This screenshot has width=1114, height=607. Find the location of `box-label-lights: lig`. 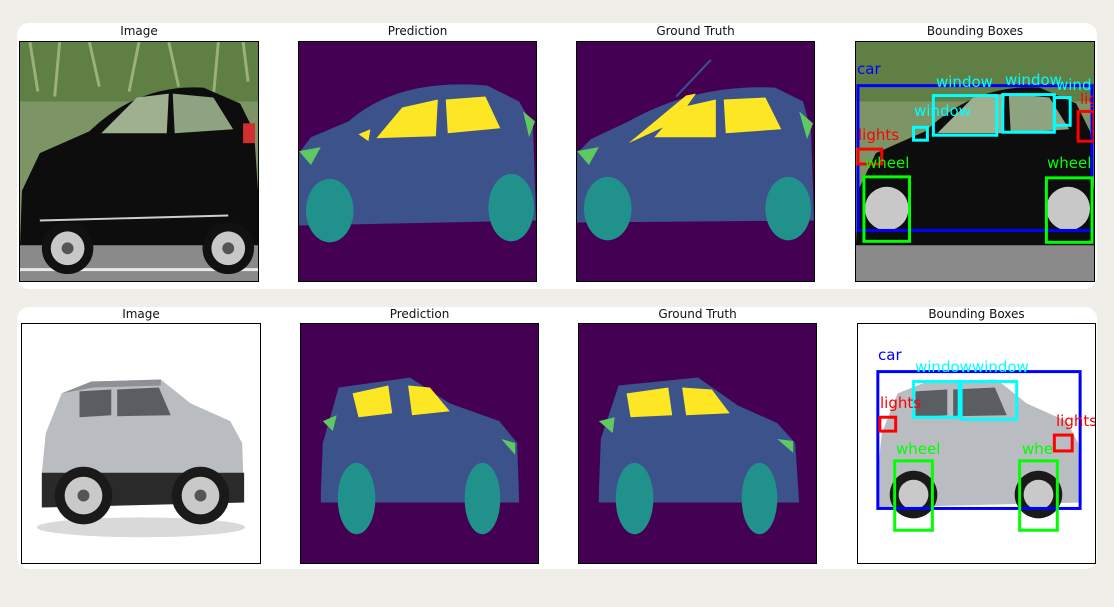

box-label-lights: lig is located at coordinates (1087, 99).